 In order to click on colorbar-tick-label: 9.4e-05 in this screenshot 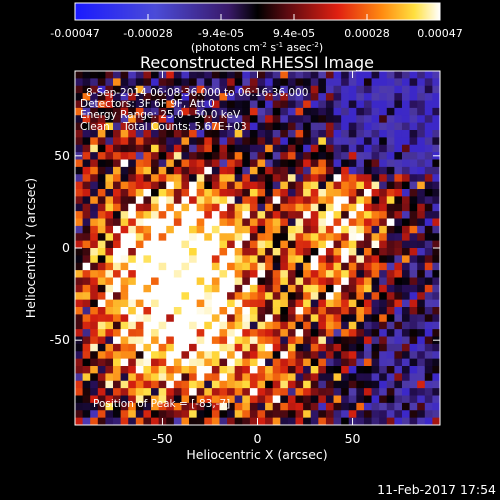, I will do `click(294, 33)`.